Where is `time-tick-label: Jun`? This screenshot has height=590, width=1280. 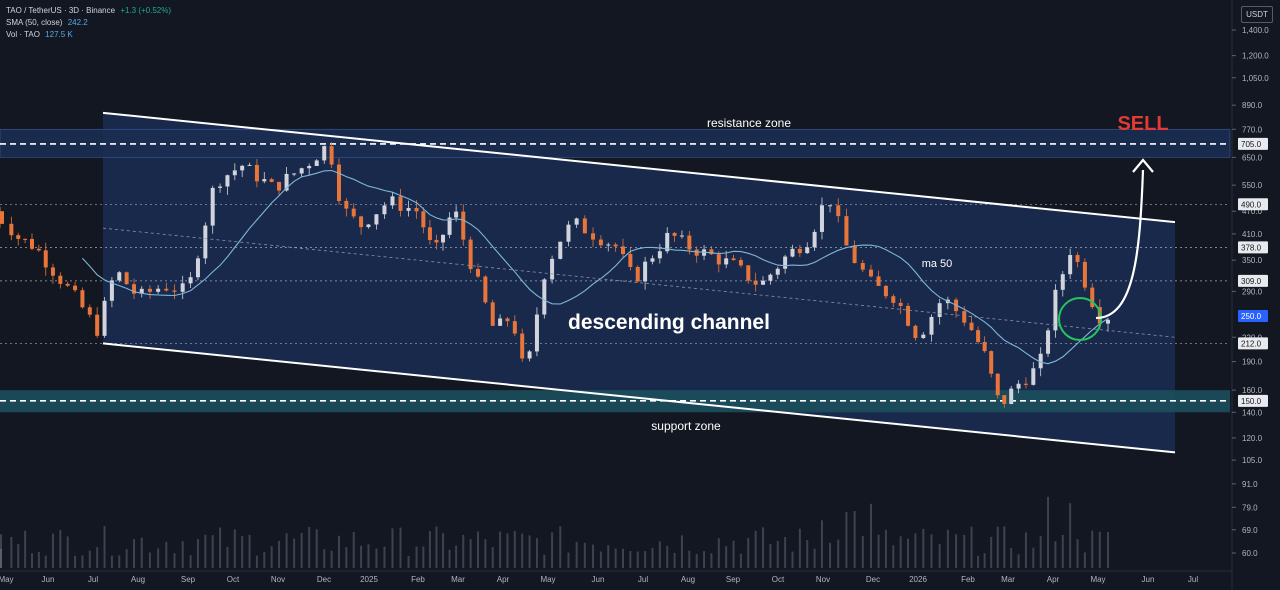
time-tick-label: Jun is located at coordinates (1148, 579).